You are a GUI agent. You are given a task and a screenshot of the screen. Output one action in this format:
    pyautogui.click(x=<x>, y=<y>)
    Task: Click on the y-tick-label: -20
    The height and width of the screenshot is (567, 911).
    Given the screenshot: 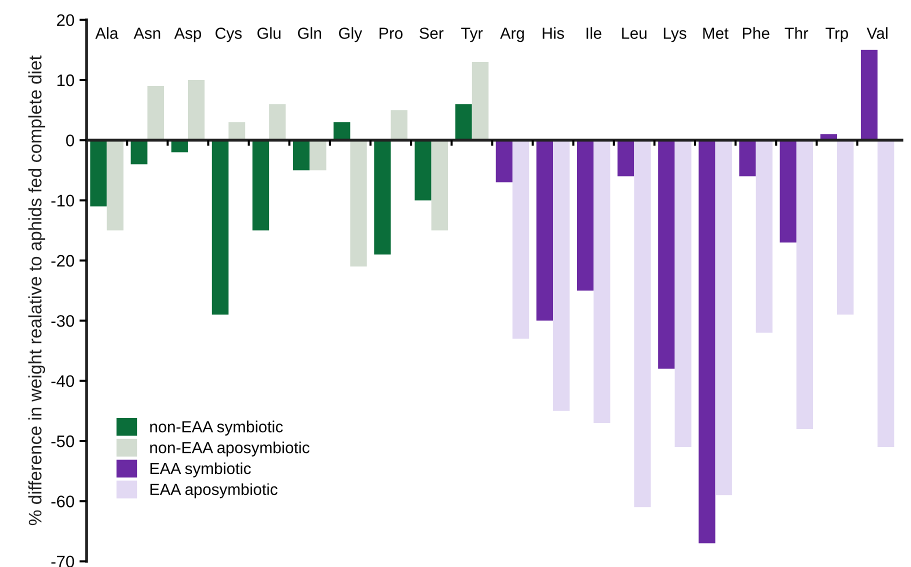 What is the action you would take?
    pyautogui.click(x=62, y=260)
    